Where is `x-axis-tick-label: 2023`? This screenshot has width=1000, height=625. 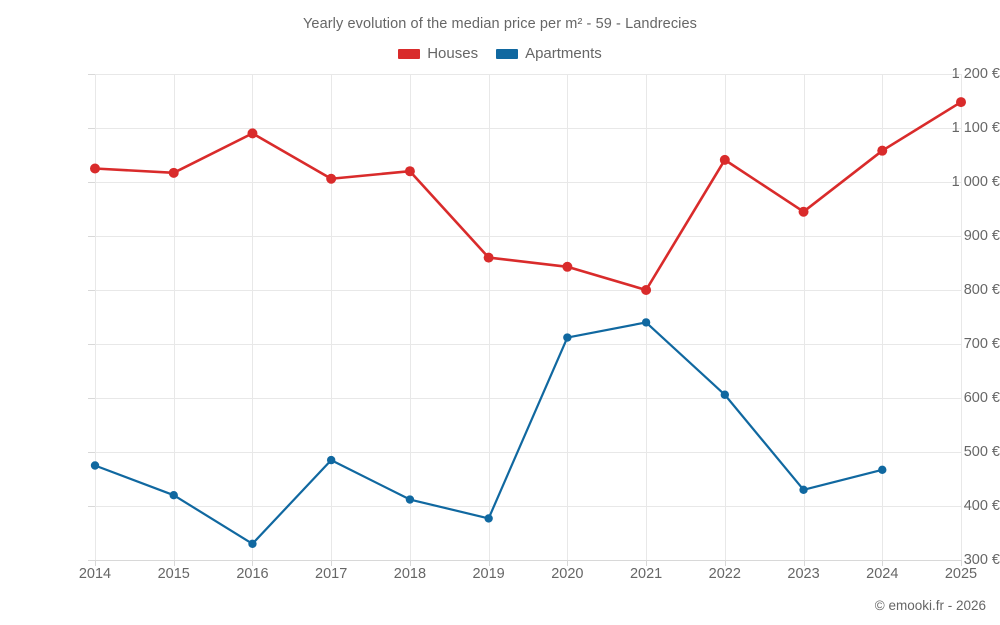 x-axis-tick-label: 2023 is located at coordinates (803, 574).